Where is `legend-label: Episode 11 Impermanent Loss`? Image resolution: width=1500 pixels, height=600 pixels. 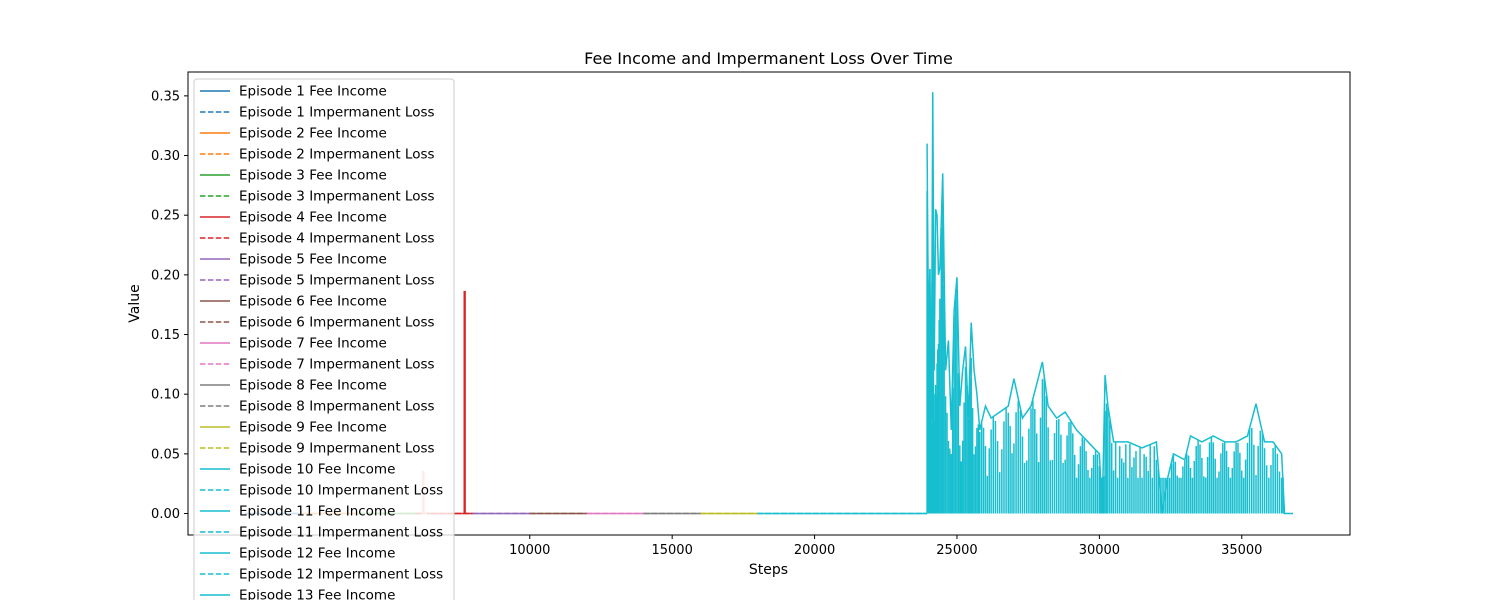 legend-label: Episode 11 Impermanent Loss is located at coordinates (341, 533).